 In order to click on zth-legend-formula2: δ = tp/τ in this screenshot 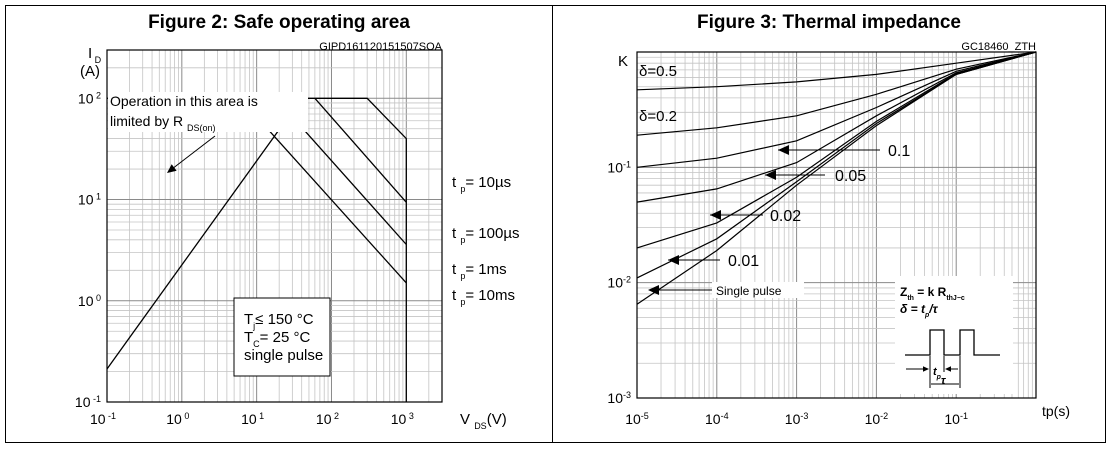, I will do `click(919, 310)`.